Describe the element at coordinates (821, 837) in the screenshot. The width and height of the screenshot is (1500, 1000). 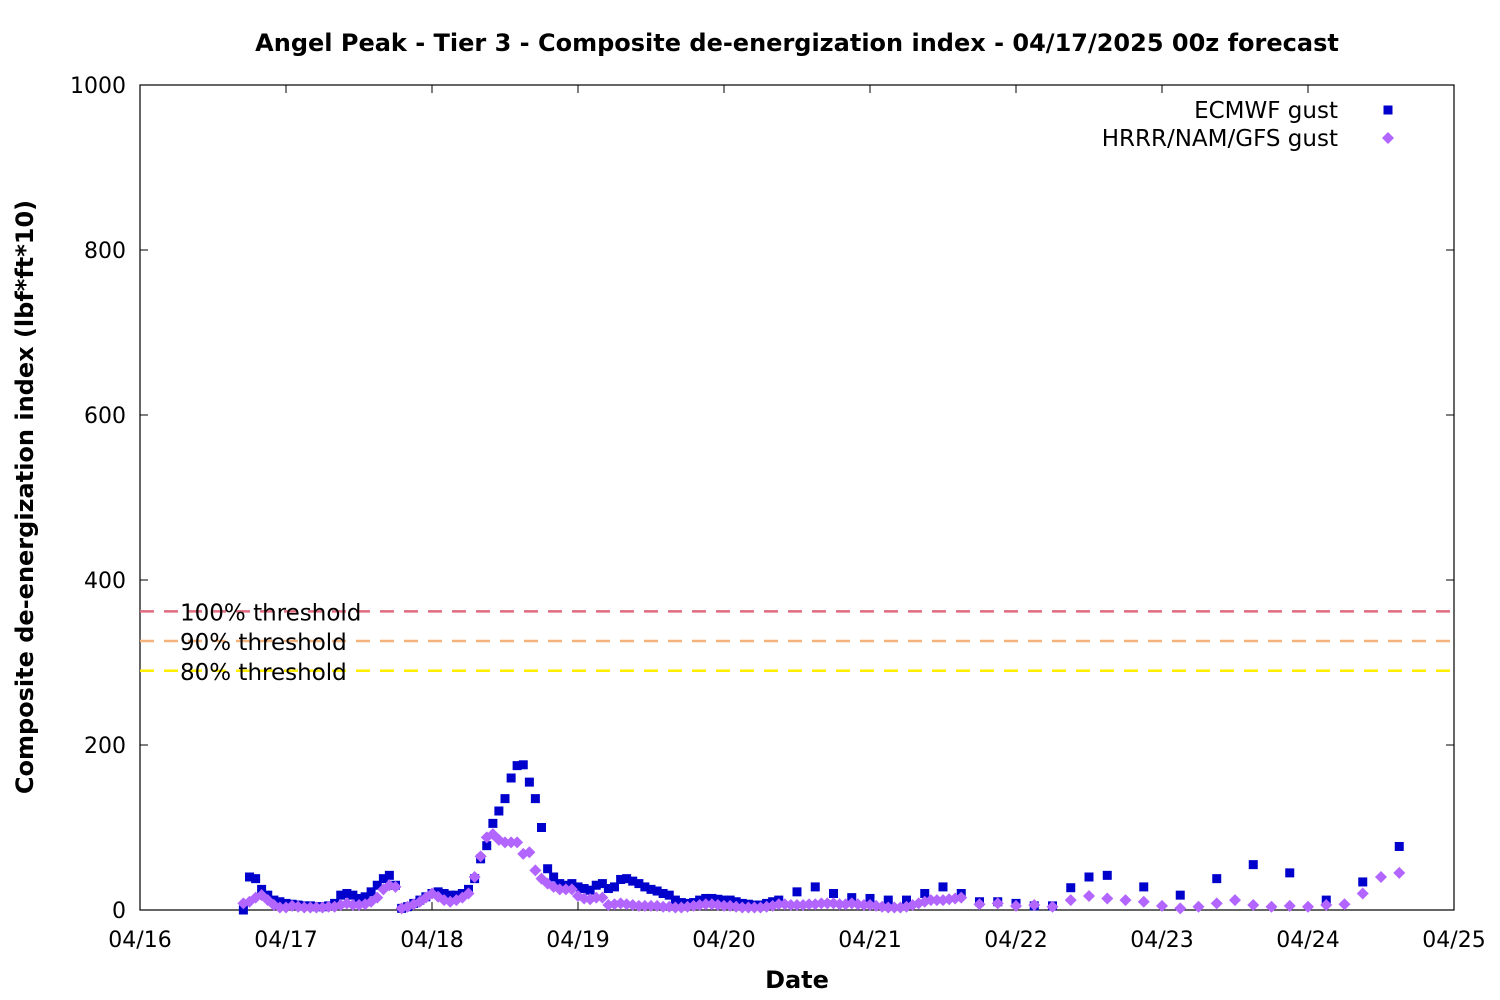
I see `series-ecmwf` at that location.